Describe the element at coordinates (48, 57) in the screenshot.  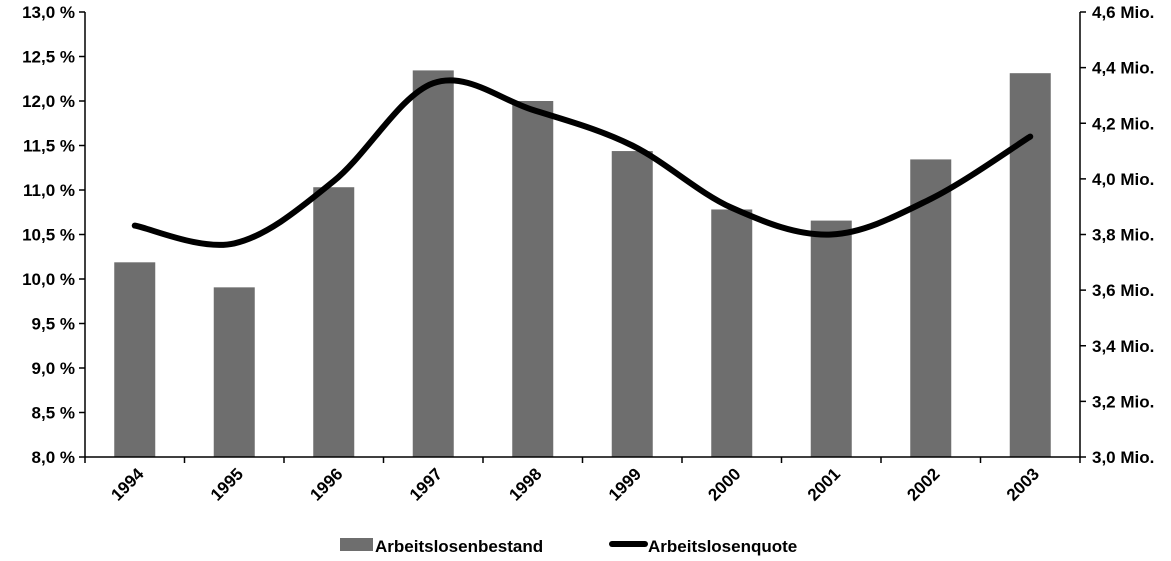
I see `left-tick-label: 12,5 %` at that location.